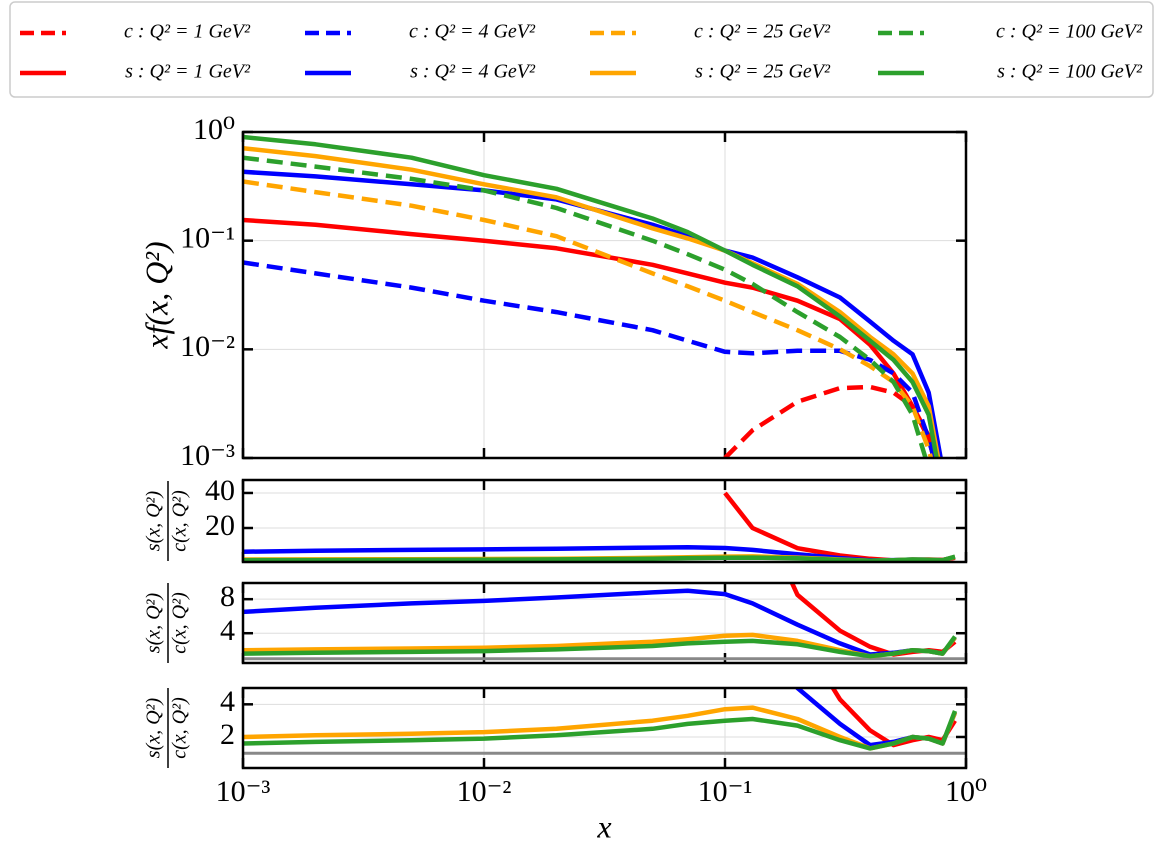 The width and height of the screenshot is (1163, 856). I want to click on x-tick-label: 10⁰, so click(966, 791).